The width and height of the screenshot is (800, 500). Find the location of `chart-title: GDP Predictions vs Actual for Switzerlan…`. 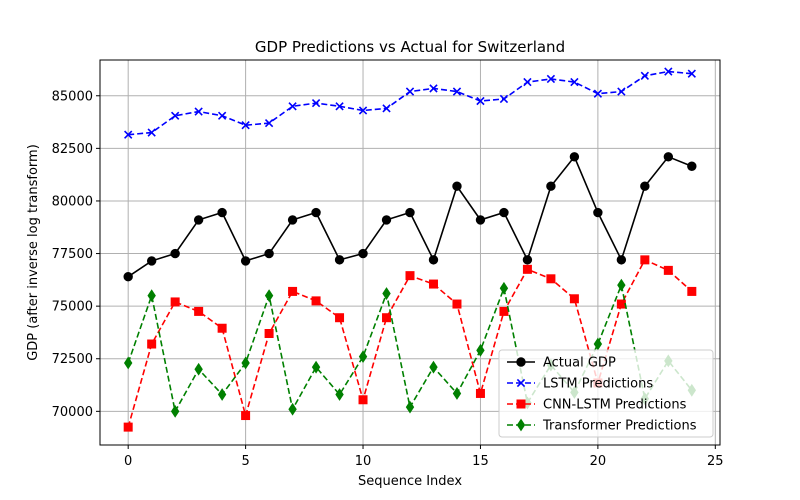

chart-title: GDP Predictions vs Actual for Switzerlan… is located at coordinates (410, 47).